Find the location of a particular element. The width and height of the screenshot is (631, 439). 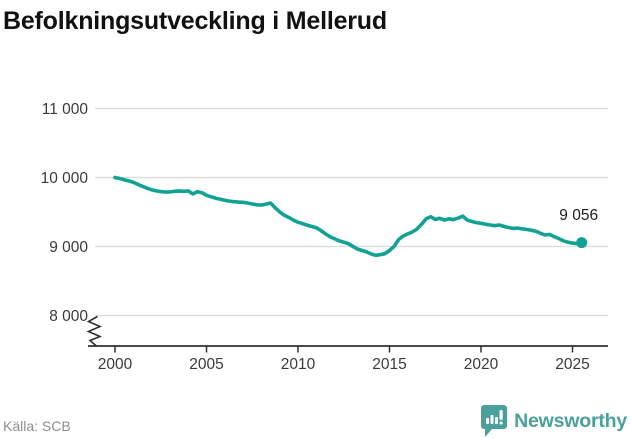

x-tick-label: 2005 is located at coordinates (206, 364).